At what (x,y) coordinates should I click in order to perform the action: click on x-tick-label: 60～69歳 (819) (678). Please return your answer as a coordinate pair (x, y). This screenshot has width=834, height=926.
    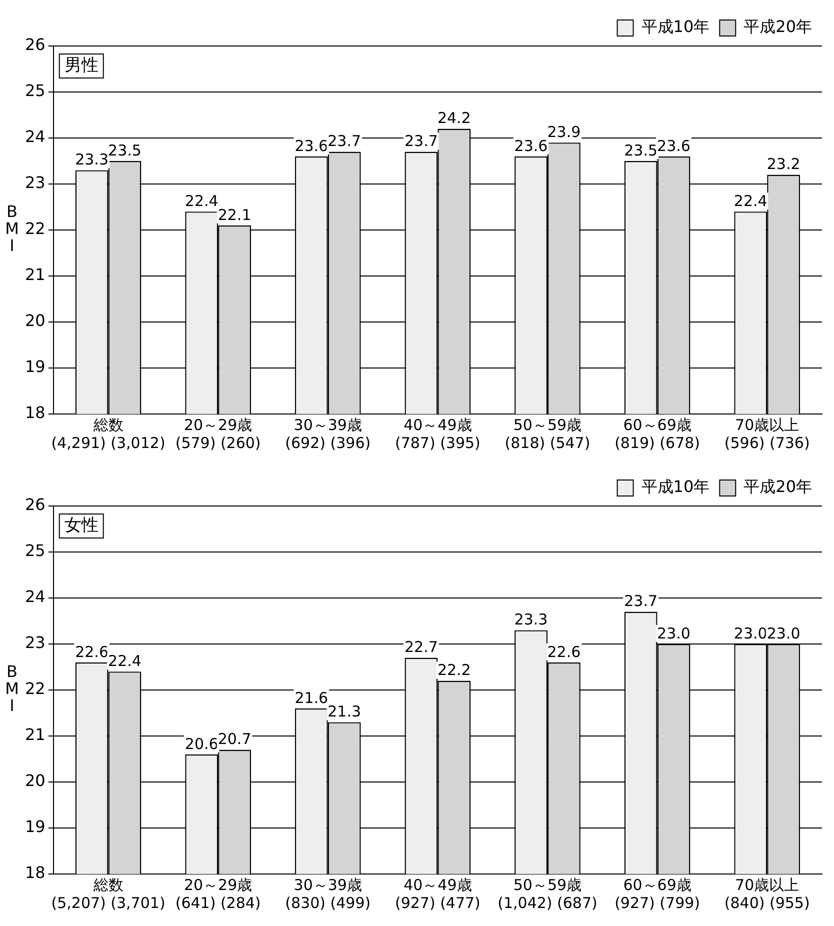
    Looking at the image, I should click on (657, 434).